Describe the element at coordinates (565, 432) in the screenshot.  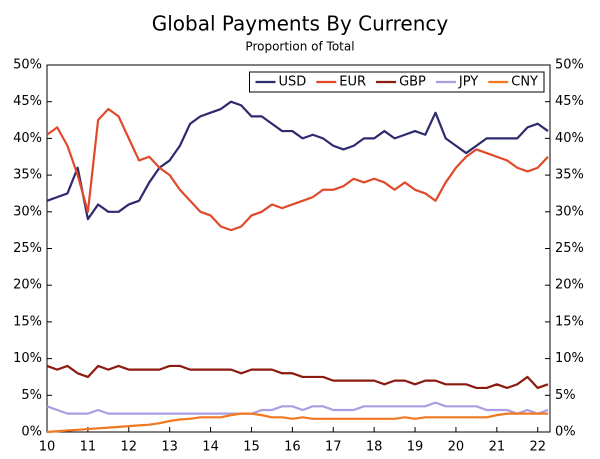
I see `y2-tick-label: 0%` at that location.